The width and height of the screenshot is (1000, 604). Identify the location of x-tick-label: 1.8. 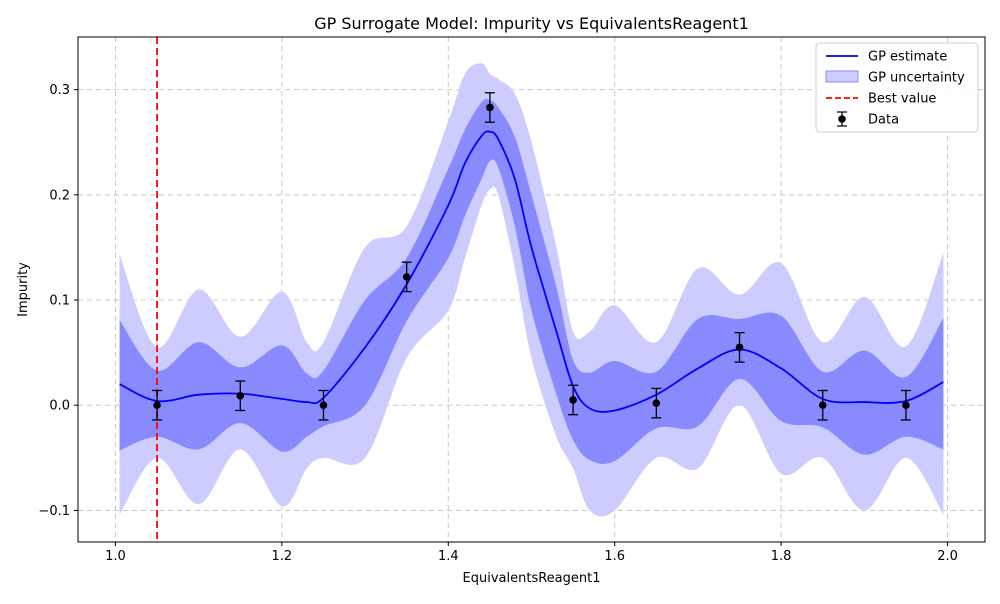
(781, 556).